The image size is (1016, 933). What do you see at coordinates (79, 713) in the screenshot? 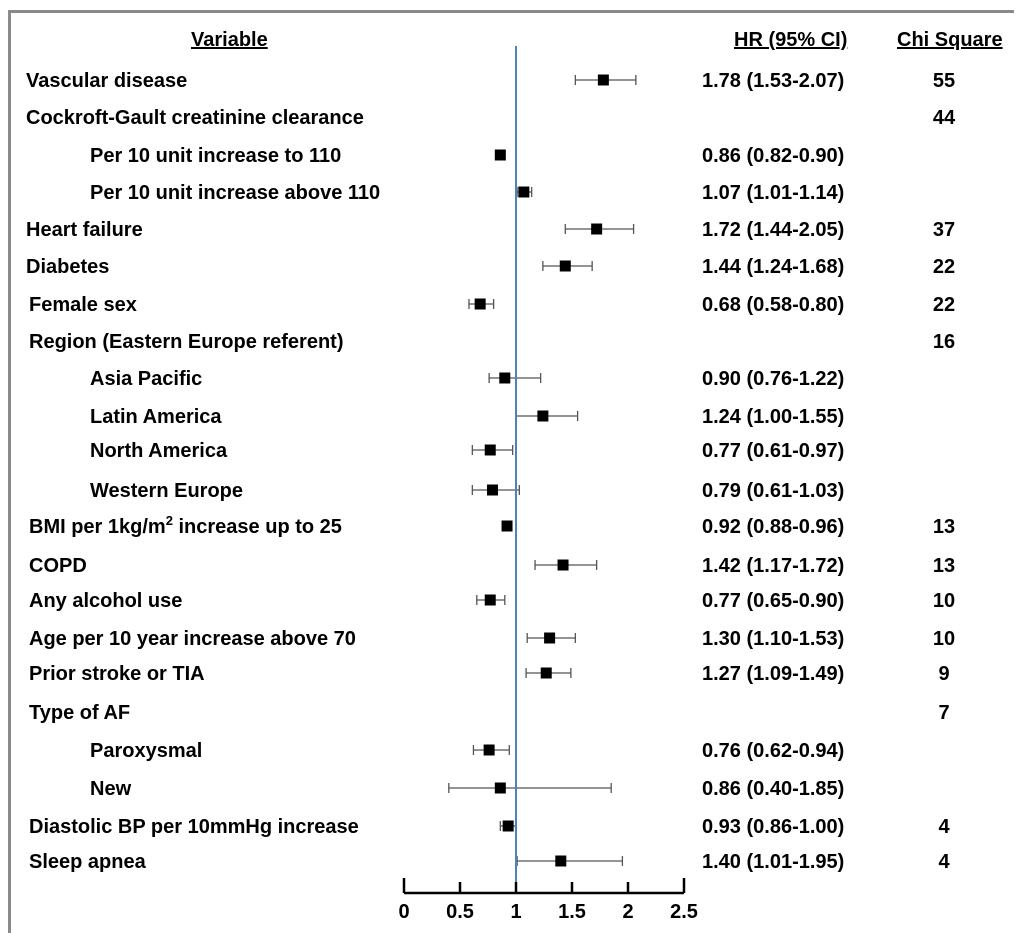
I see `row-label-18: Type of AF` at bounding box center [79, 713].